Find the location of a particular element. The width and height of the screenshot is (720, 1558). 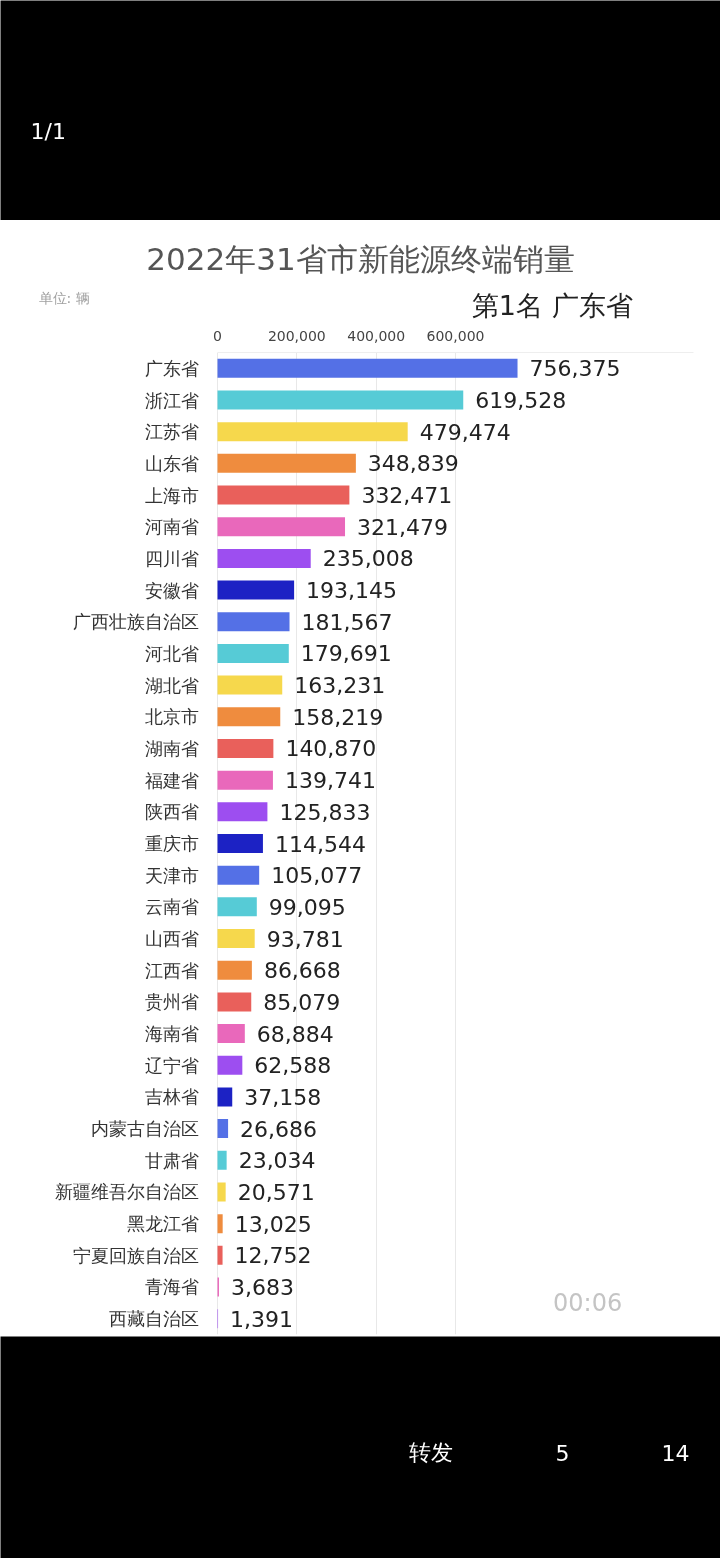

y-tick-label: 北京市 is located at coordinates (171, 717).